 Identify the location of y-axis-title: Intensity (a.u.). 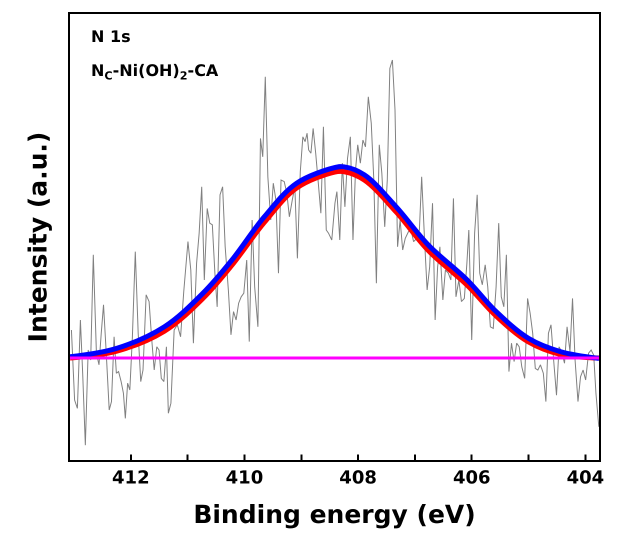
(38, 237).